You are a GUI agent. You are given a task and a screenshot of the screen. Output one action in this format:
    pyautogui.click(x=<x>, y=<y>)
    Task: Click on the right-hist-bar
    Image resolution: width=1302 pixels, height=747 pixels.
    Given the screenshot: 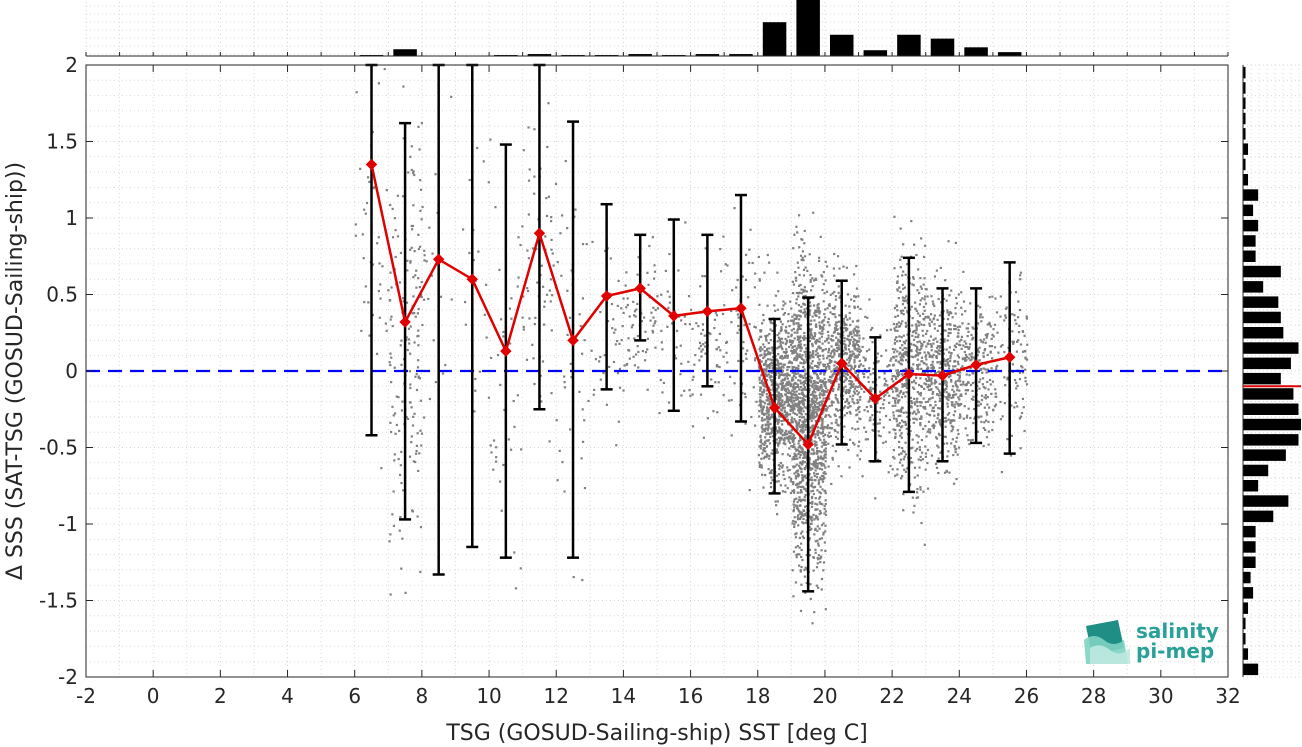 What is the action you would take?
    pyautogui.click(x=1271, y=409)
    